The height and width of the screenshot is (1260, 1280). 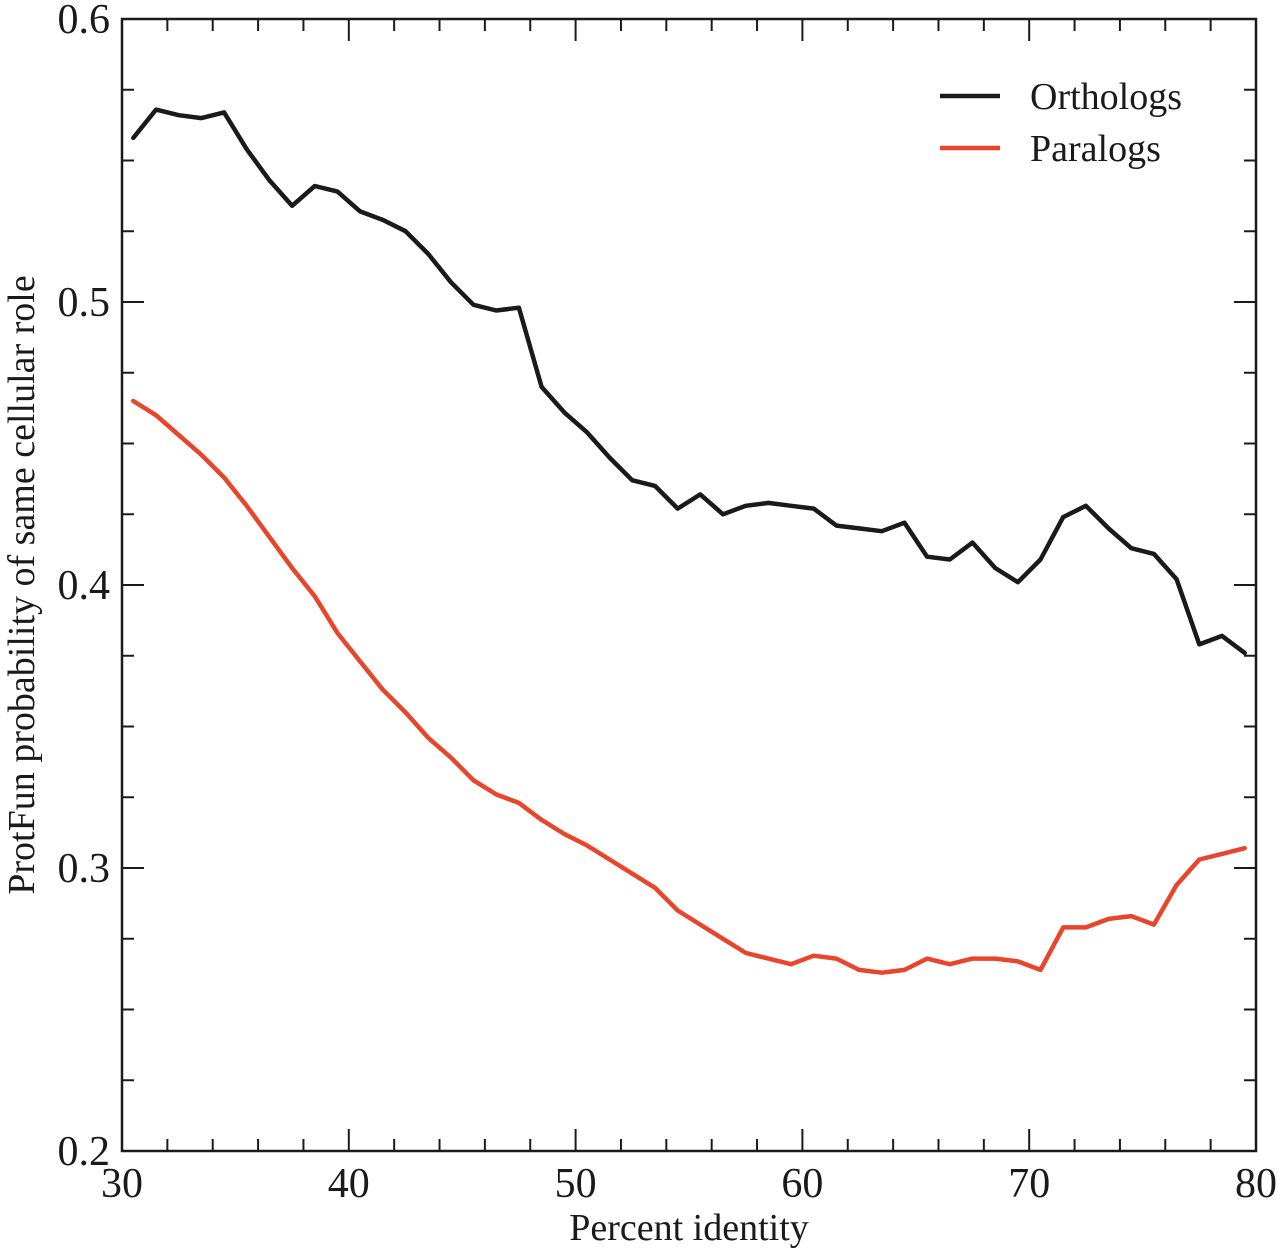 What do you see at coordinates (802, 1184) in the screenshot?
I see `x-tick-label: 60` at bounding box center [802, 1184].